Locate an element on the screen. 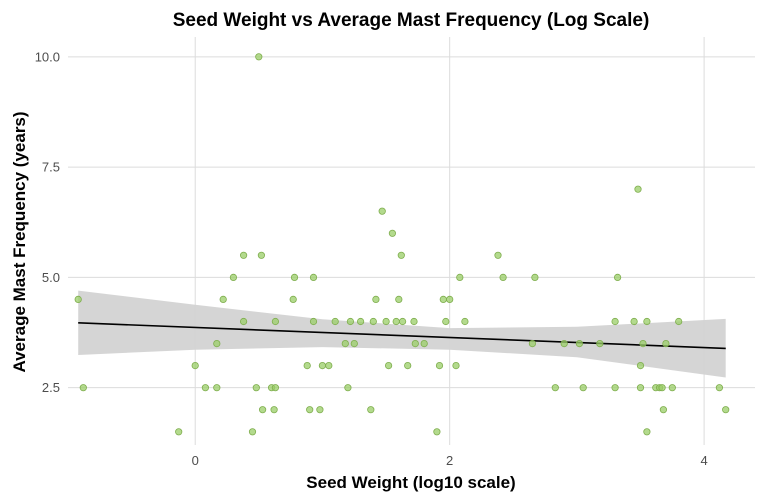 This screenshot has height=501, width=764. y-tick-label: 2.5 is located at coordinates (51, 387).